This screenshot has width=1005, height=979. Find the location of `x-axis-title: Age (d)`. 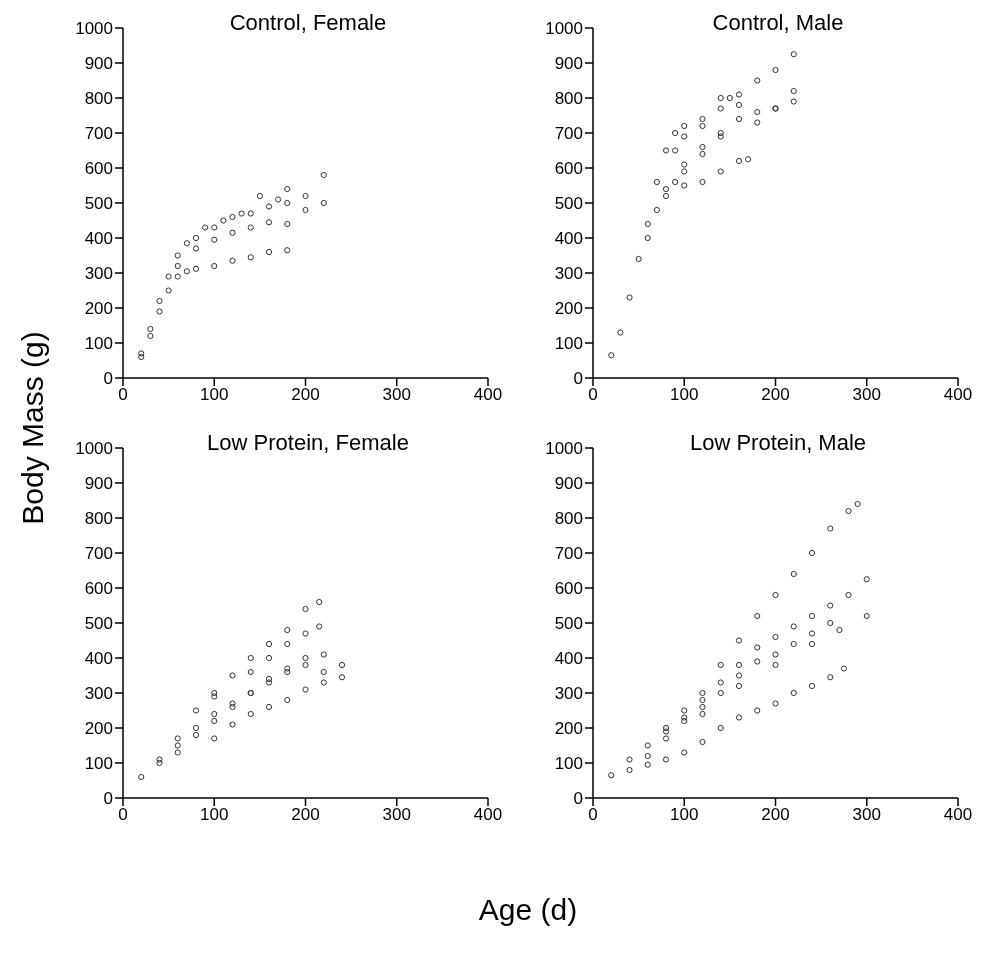

x-axis-title: Age (d) is located at coordinates (528, 910).